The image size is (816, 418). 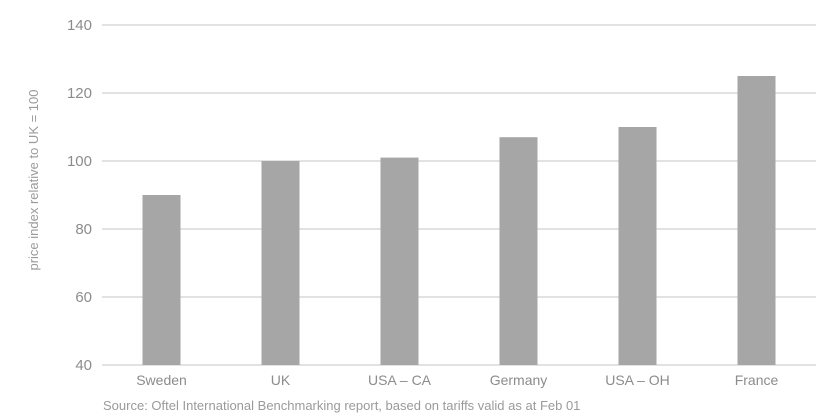 I want to click on y-tick-label: 80, so click(x=83, y=229).